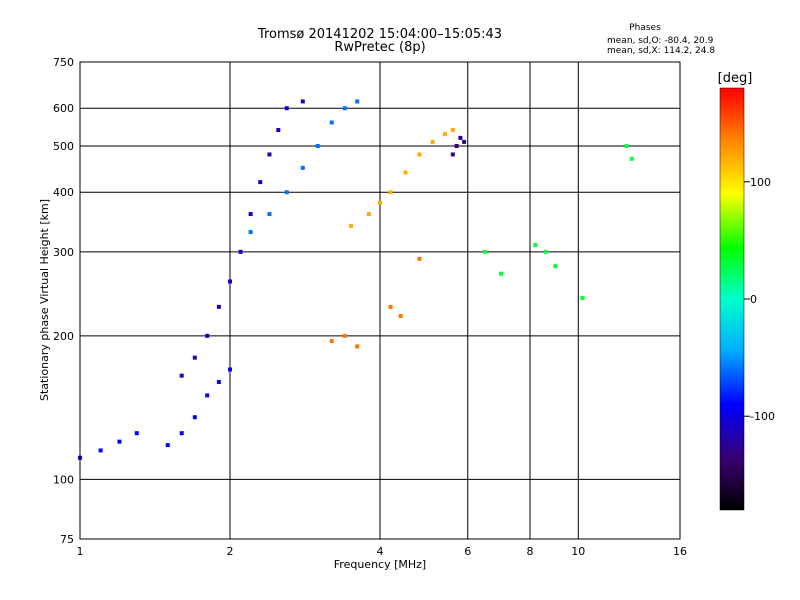 The height and width of the screenshot is (600, 800). Describe the element at coordinates (660, 41) in the screenshot. I see `stats-o: mean, sd,O: -80.4, 20.9` at that location.